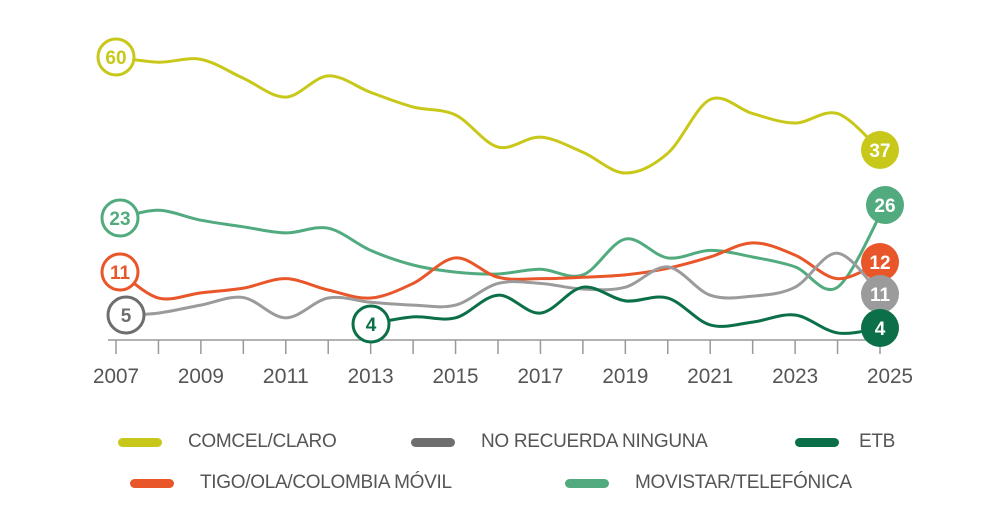 The image size is (1000, 530). What do you see at coordinates (625, 376) in the screenshot?
I see `x-tick-label: 2019` at bounding box center [625, 376].